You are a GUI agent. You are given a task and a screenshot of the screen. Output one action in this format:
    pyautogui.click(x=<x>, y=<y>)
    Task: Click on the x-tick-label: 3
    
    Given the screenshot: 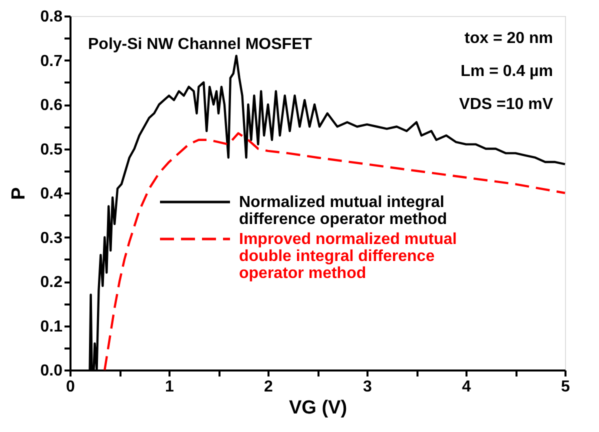 What is the action you would take?
    pyautogui.click(x=367, y=387)
    